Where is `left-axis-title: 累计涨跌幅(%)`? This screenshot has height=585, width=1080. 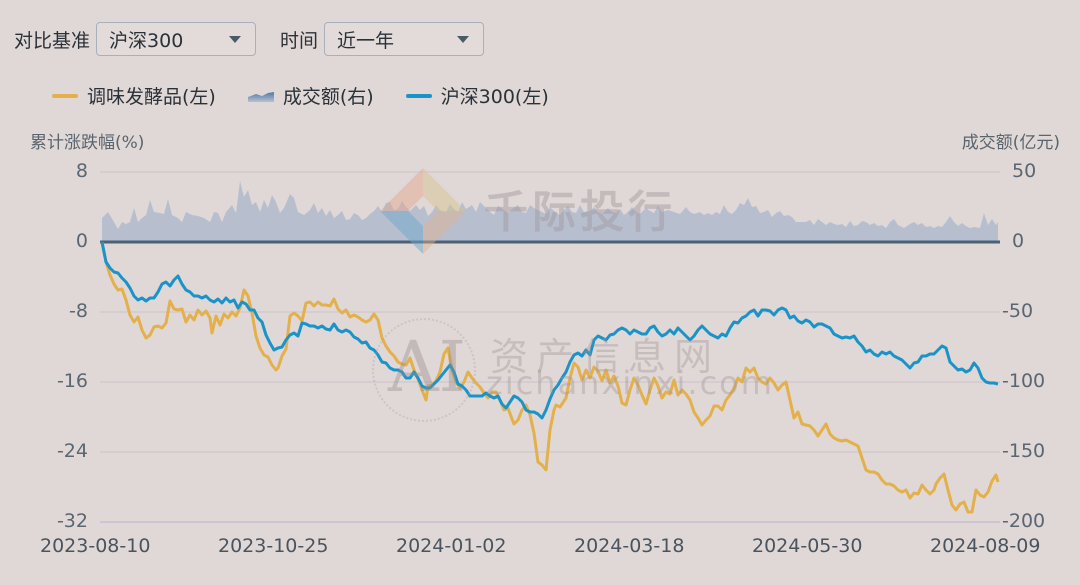 left-axis-title: 累计涨跌幅(%) is located at coordinates (87, 143).